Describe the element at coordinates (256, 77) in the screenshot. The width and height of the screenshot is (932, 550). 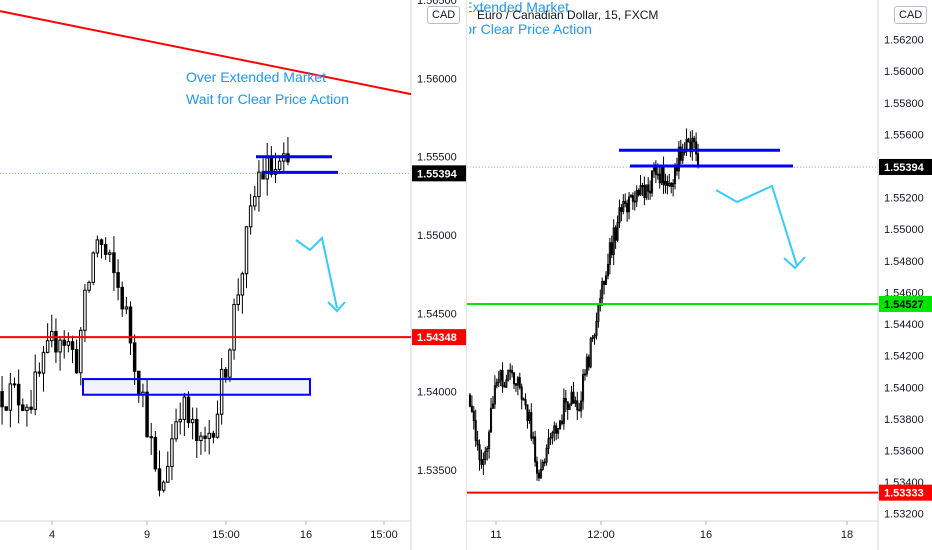
I see `left-note-line-1: Over Extended Market` at that location.